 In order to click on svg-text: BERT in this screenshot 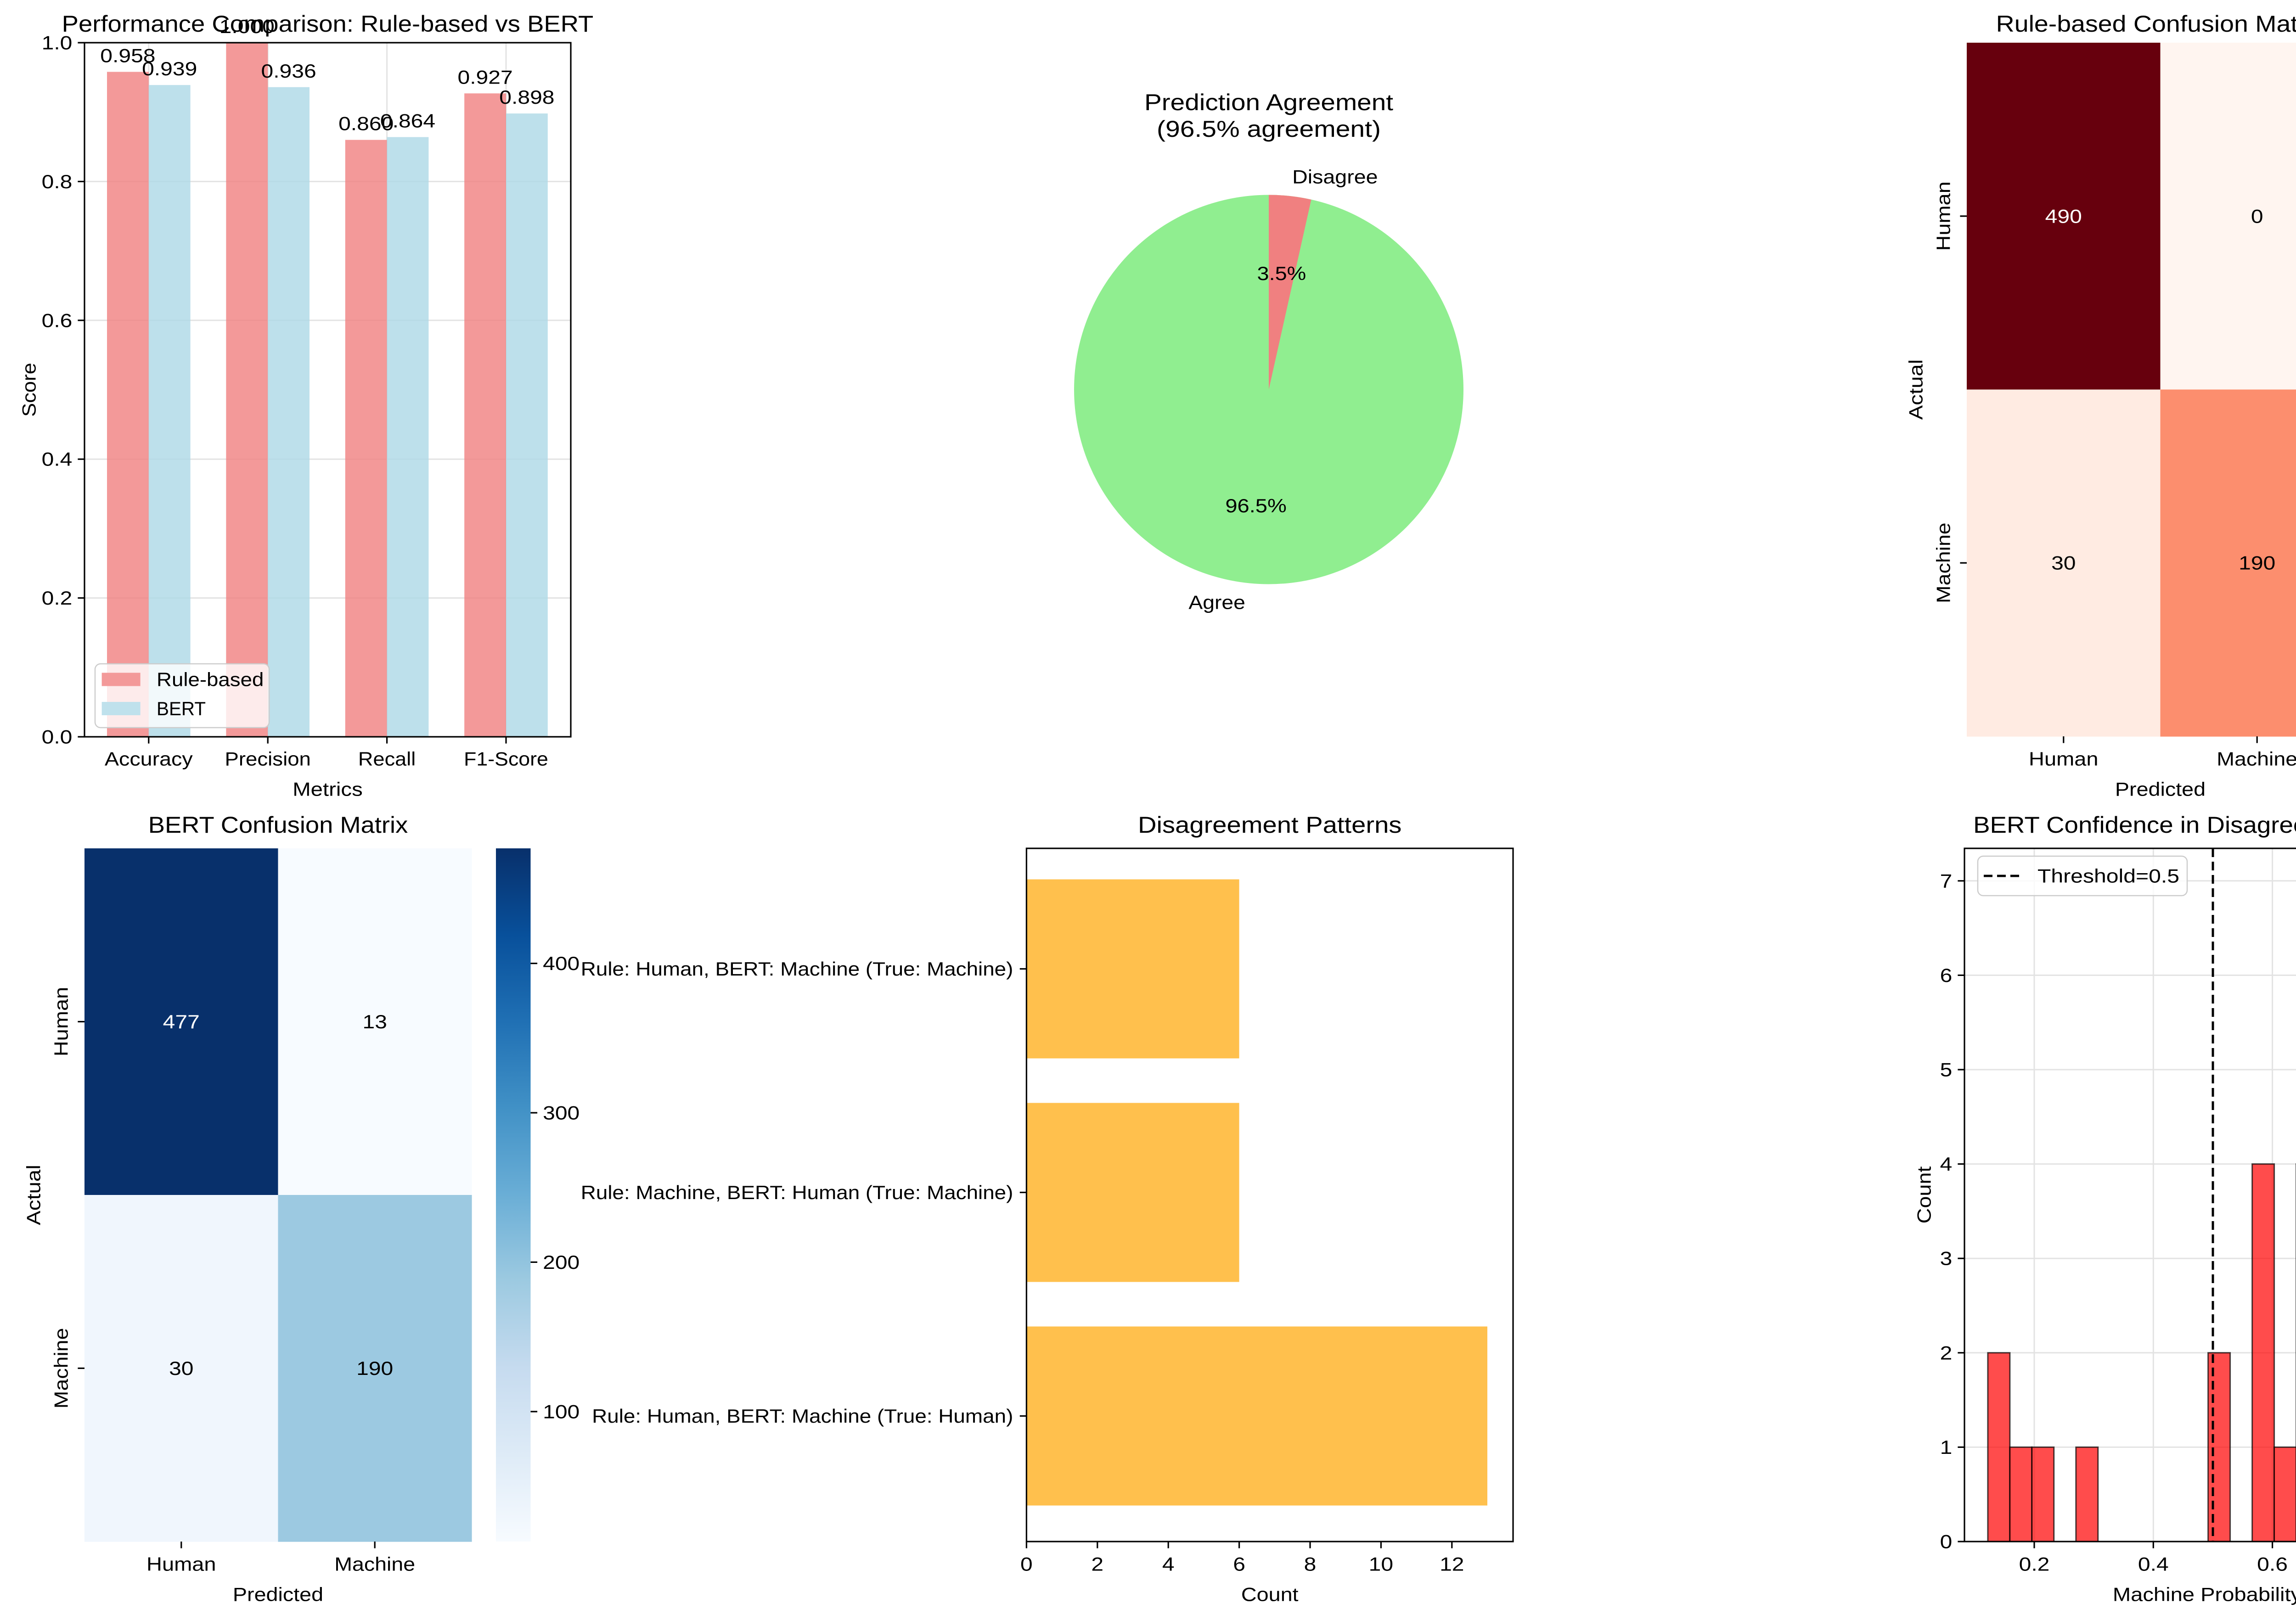, I will do `click(182, 708)`.